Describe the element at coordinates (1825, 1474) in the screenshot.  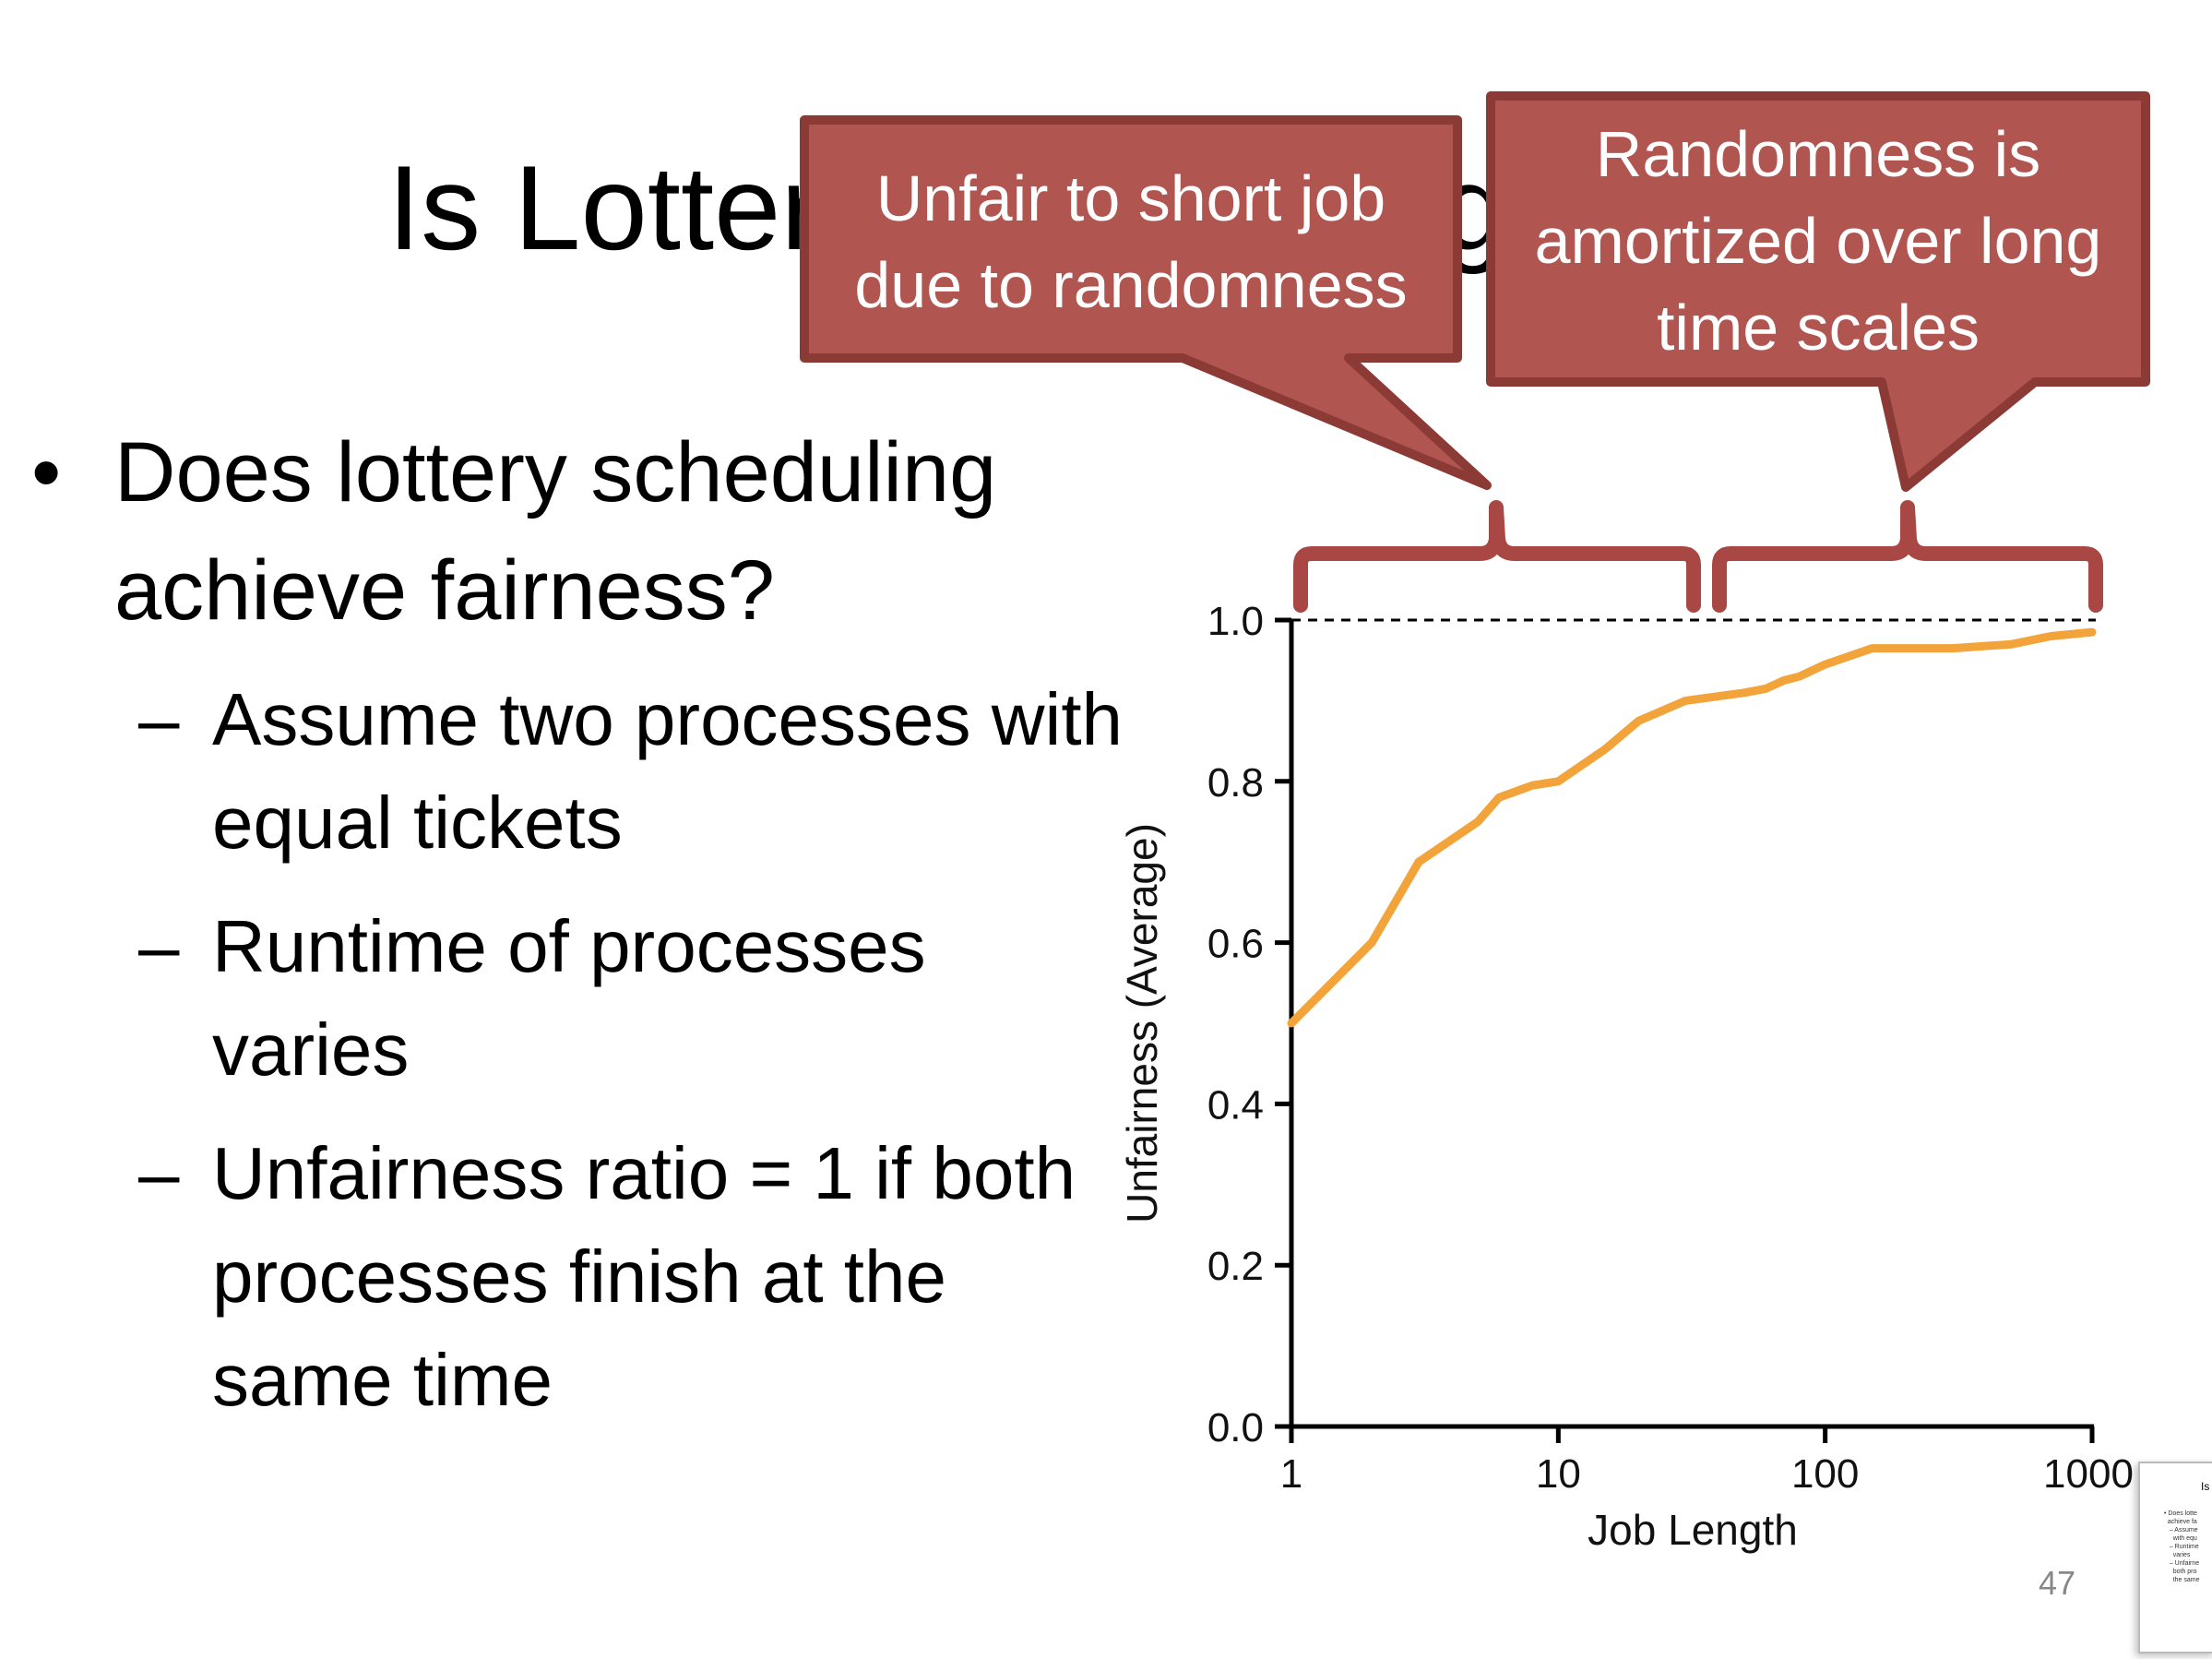
I see `x-tick-label: 100` at that location.